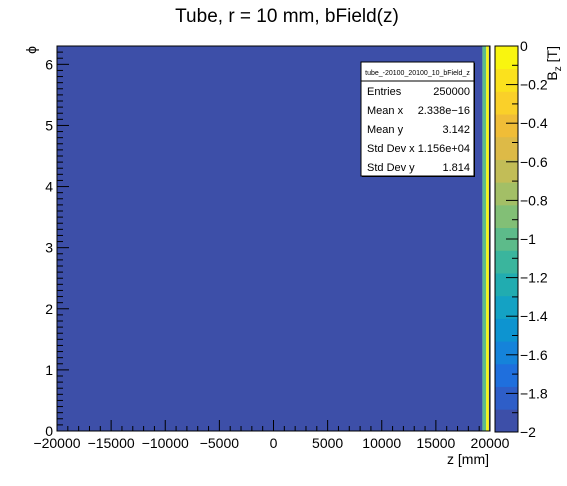 The image size is (567, 486). What do you see at coordinates (451, 92) in the screenshot?
I see `stats-row-value: 250000` at bounding box center [451, 92].